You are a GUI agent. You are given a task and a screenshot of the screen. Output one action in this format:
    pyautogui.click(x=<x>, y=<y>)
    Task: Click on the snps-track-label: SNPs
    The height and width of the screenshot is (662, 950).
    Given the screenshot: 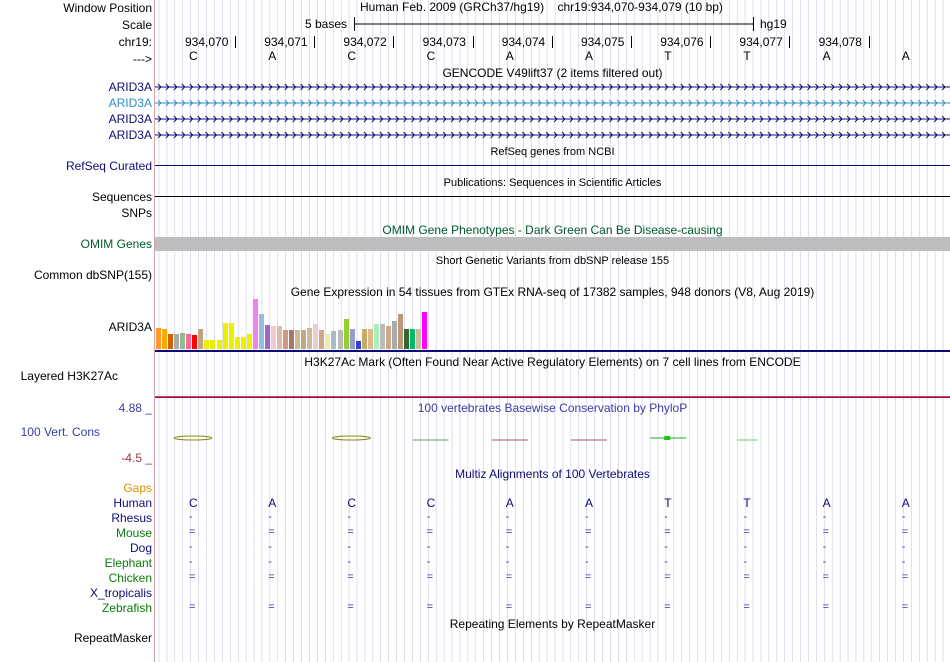 What is the action you would take?
    pyautogui.click(x=136, y=213)
    